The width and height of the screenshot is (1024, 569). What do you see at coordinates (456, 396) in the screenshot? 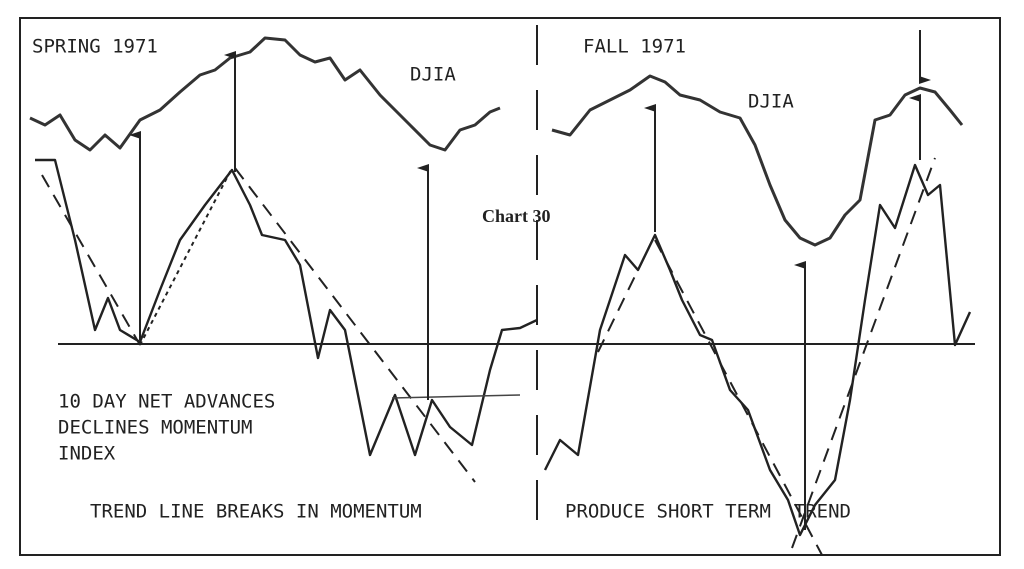
I see `breakout-line` at bounding box center [456, 396].